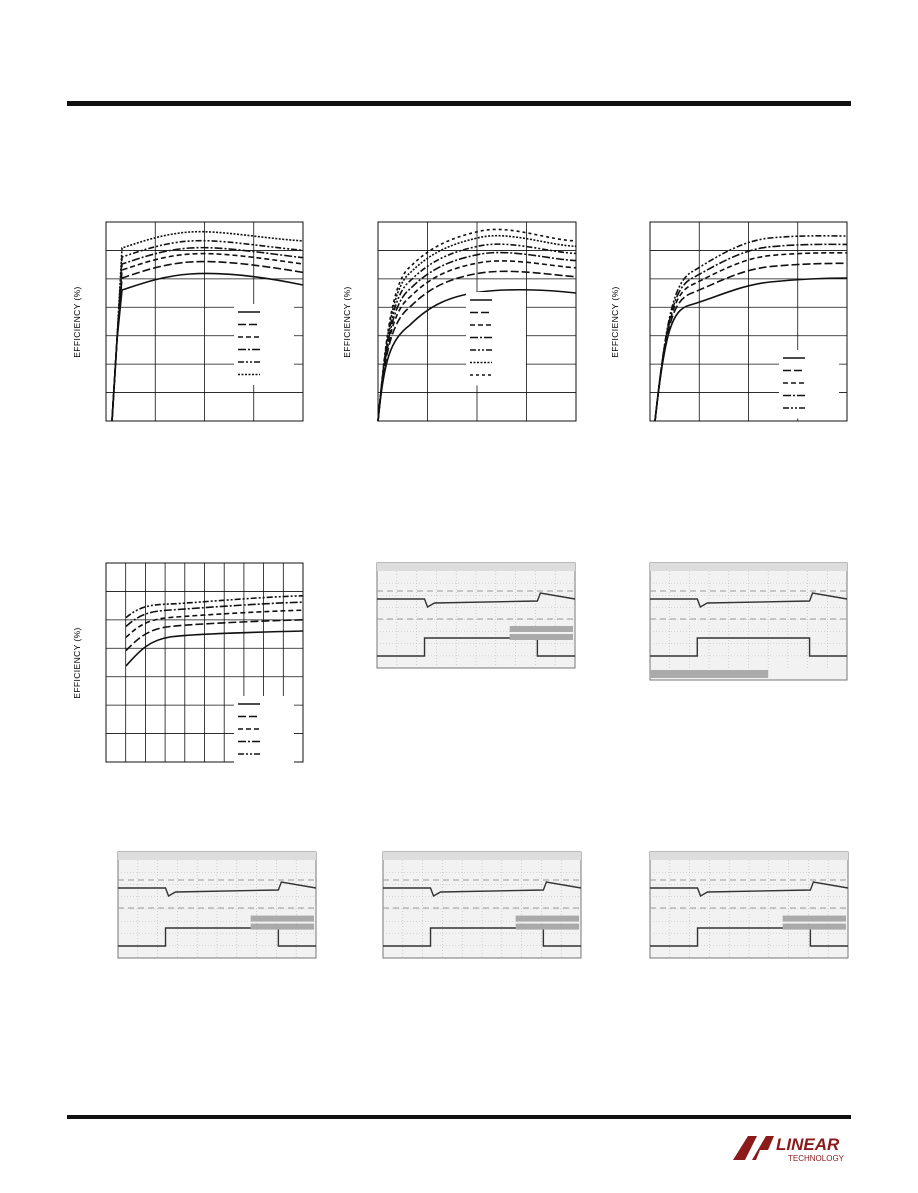  I want to click on logo: LINEAR TECHNOLOGY, so click(789, 1149).